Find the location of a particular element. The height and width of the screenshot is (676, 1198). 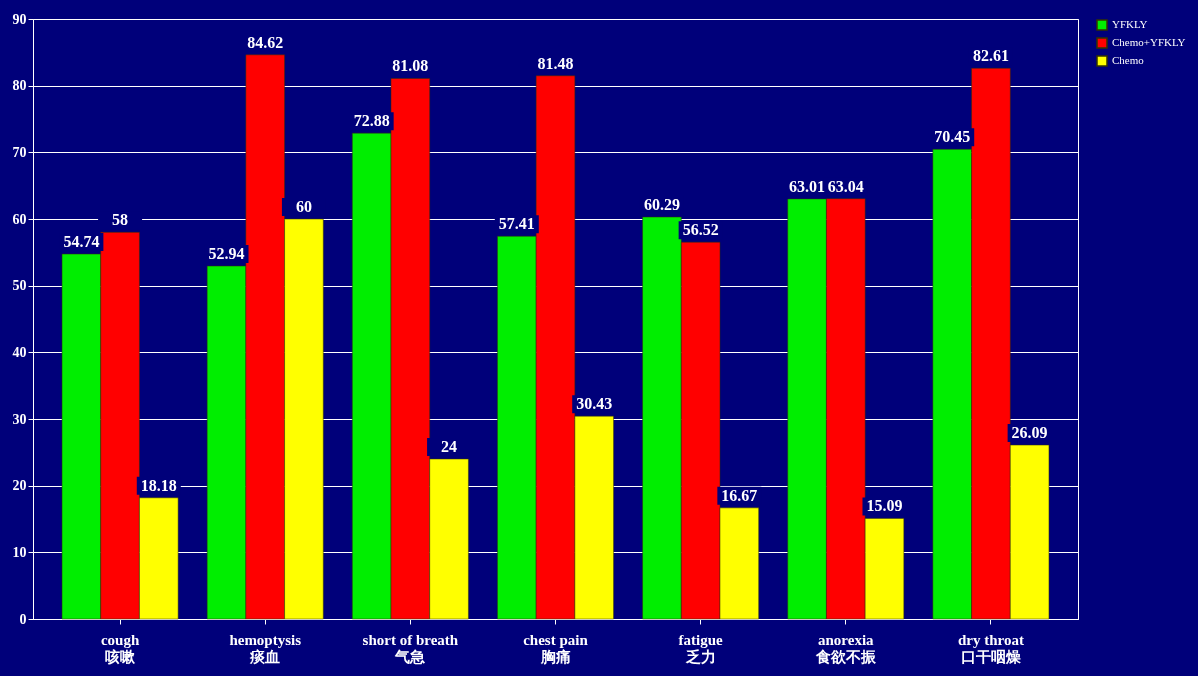

data-label: 57.41 is located at coordinates (516, 224).